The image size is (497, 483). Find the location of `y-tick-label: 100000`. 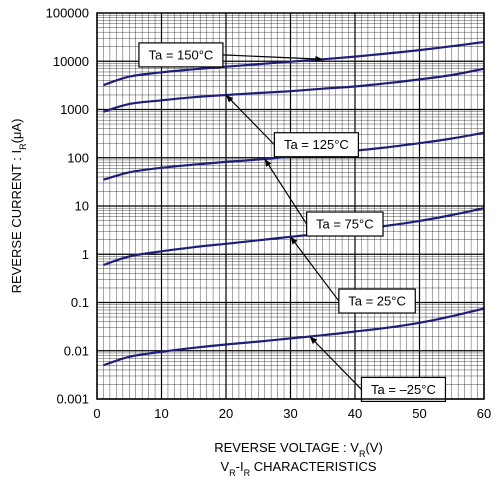

y-tick-label: 100000 is located at coordinates (67, 13).